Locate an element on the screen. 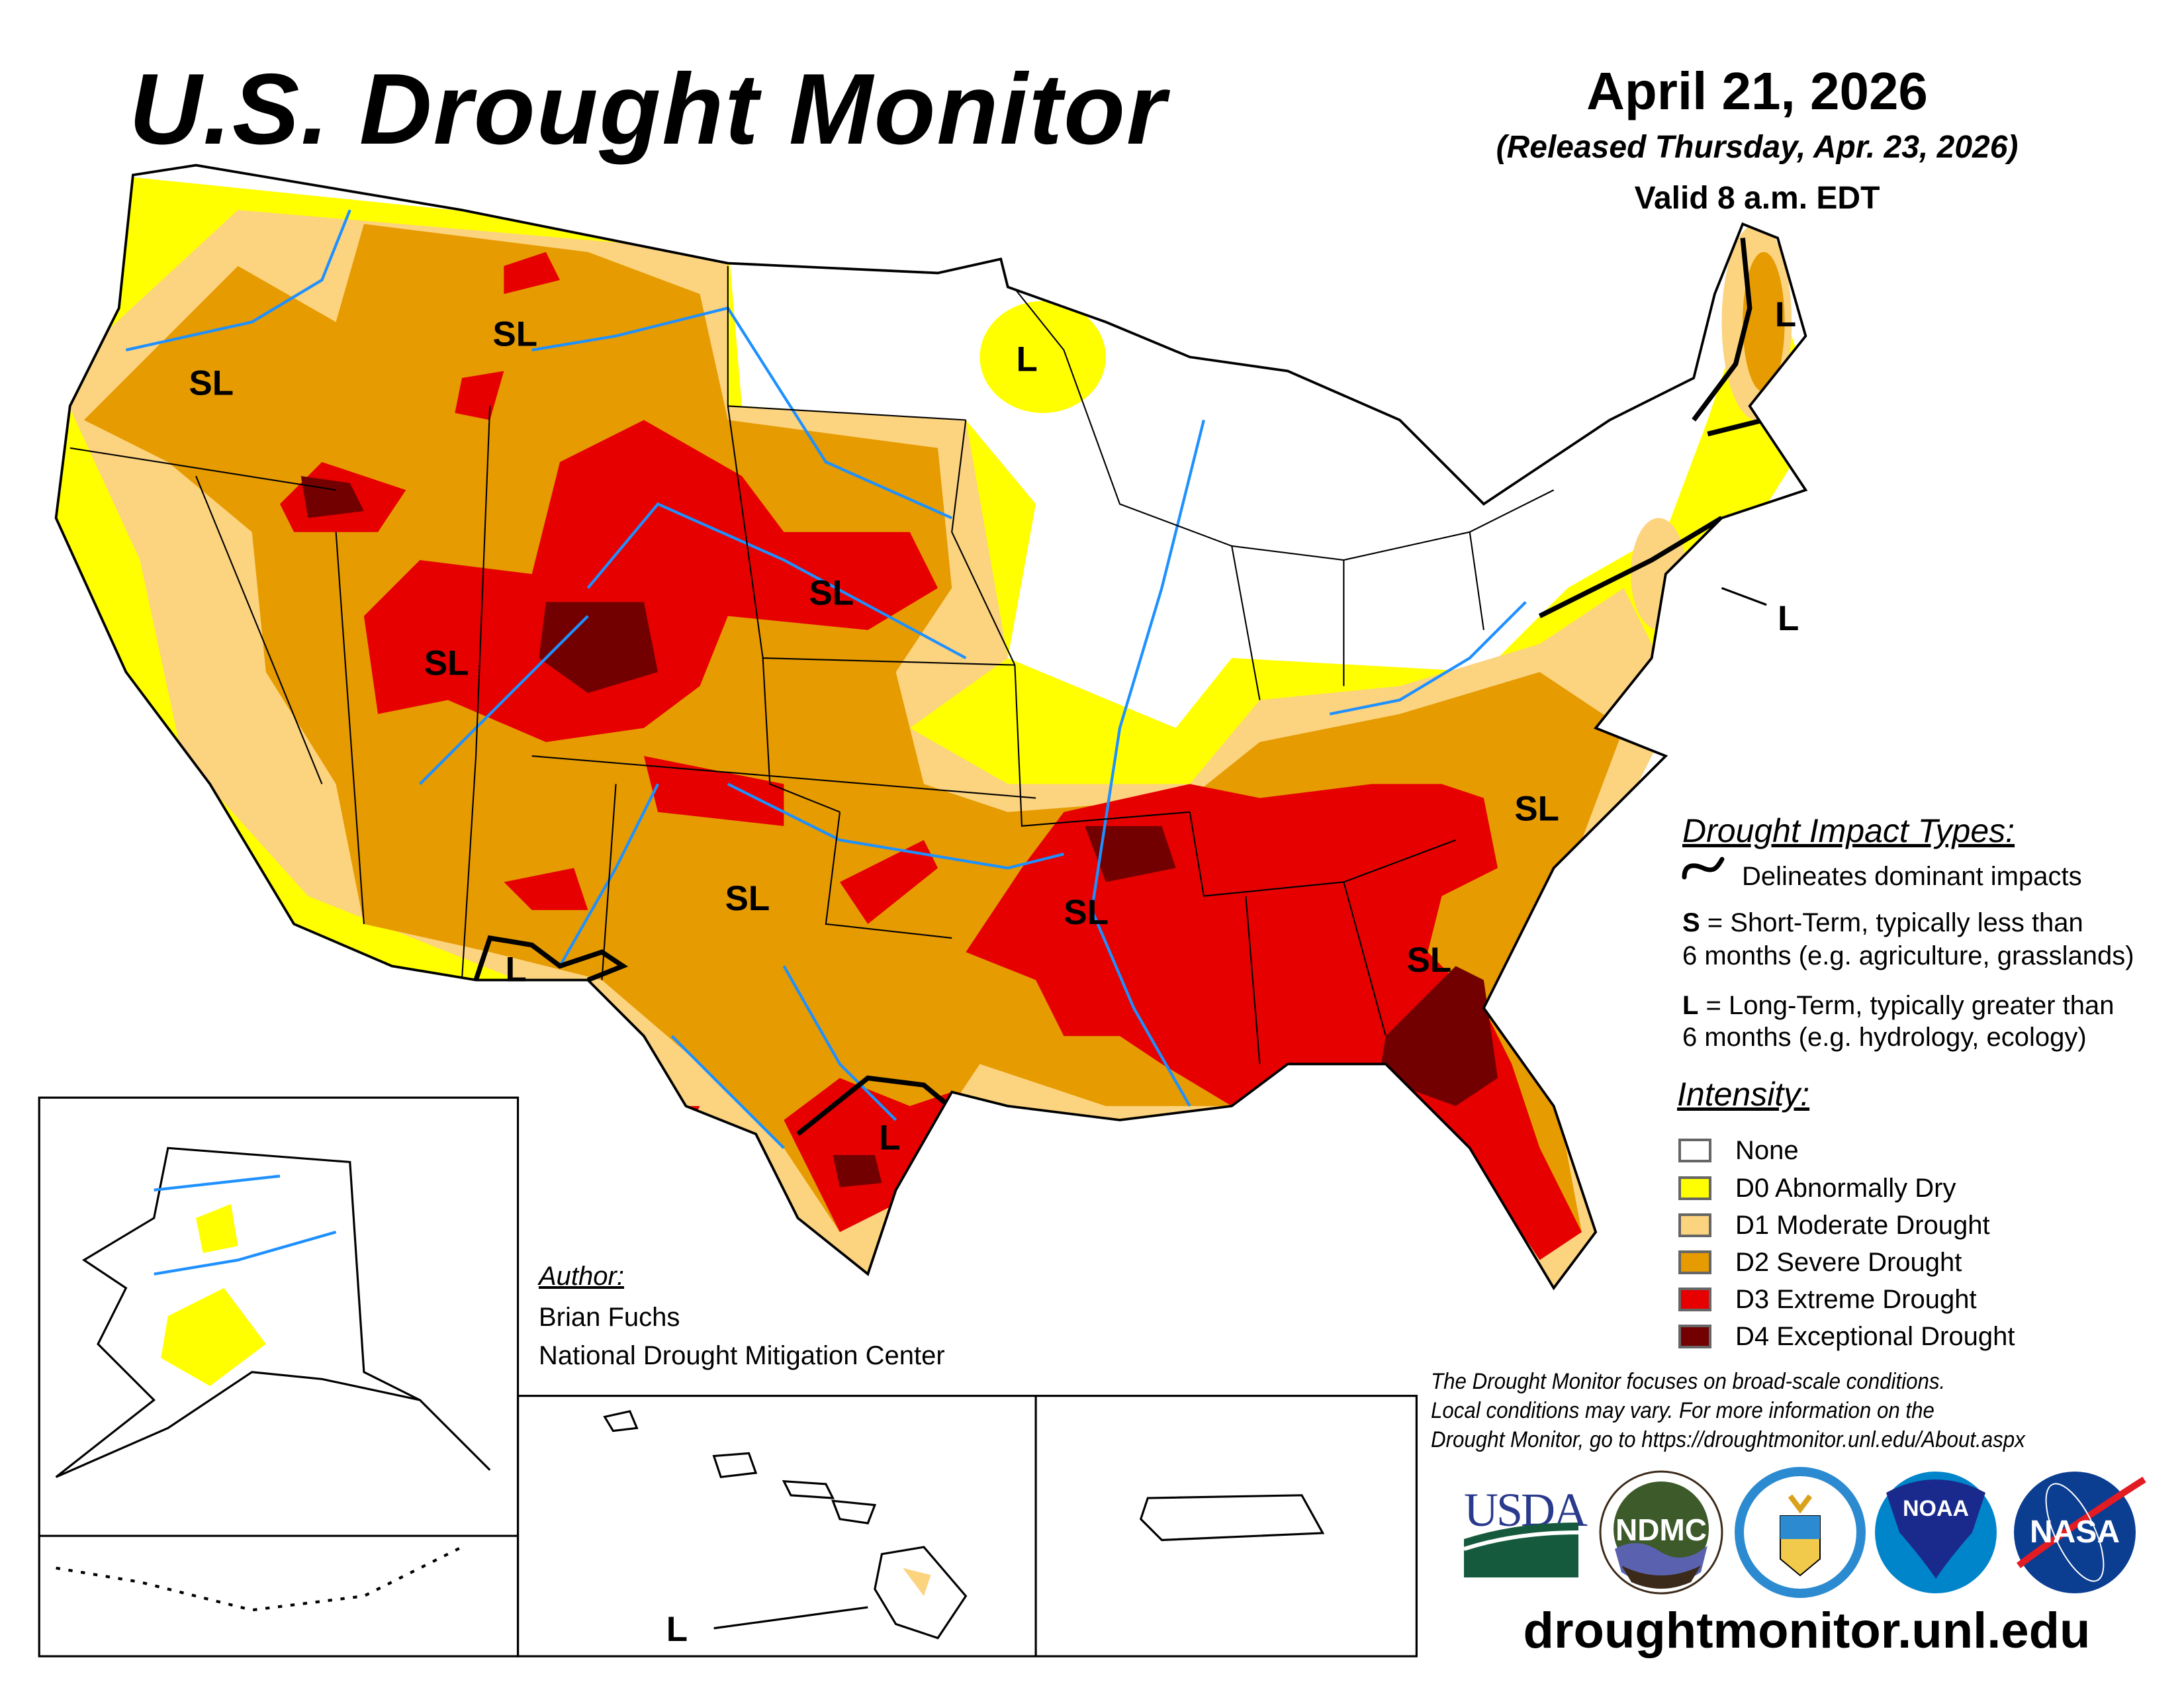 This screenshot has height=1688, width=2184. partner-logos: USDA NDMC NOAA NASA is located at coordinates (1804, 1532).